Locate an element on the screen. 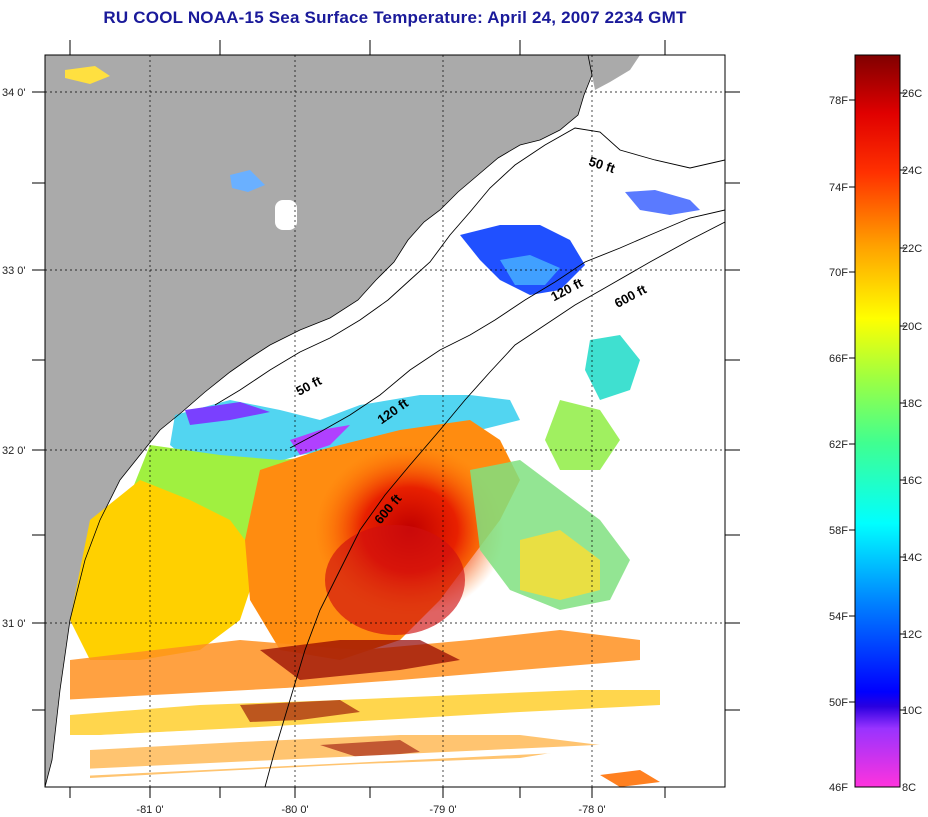 The height and width of the screenshot is (817, 928). cbar-c-10: 10C is located at coordinates (912, 711).